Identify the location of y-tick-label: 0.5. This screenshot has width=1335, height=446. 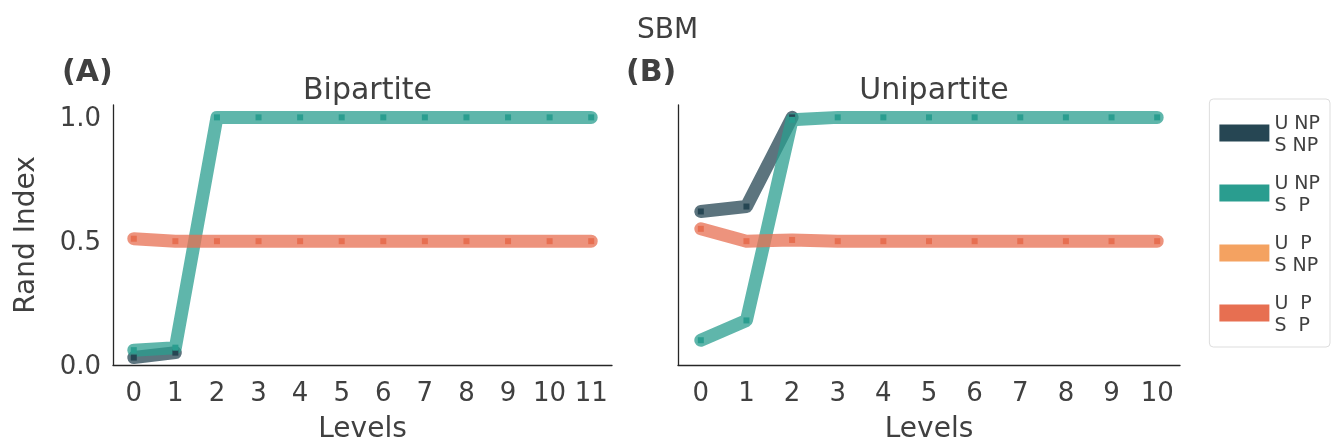
(80, 241).